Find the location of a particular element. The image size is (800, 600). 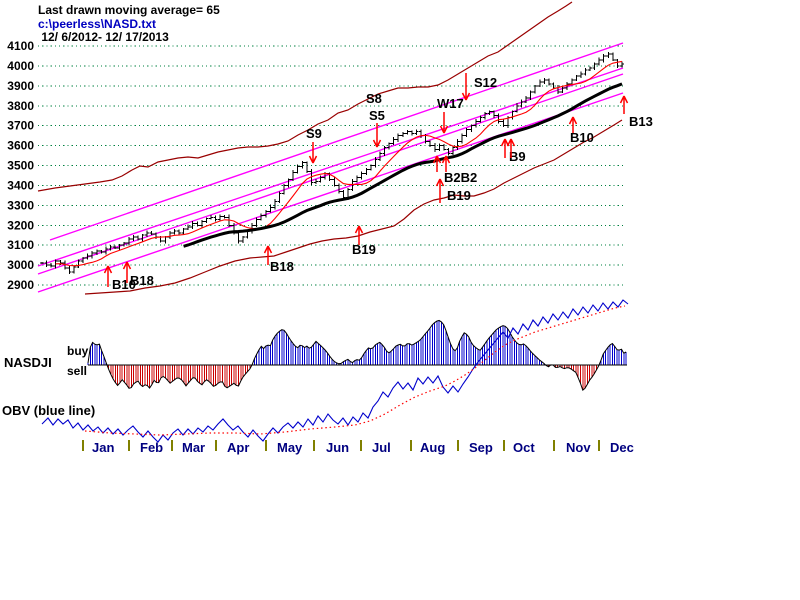

signal-label: B13 is located at coordinates (641, 121).